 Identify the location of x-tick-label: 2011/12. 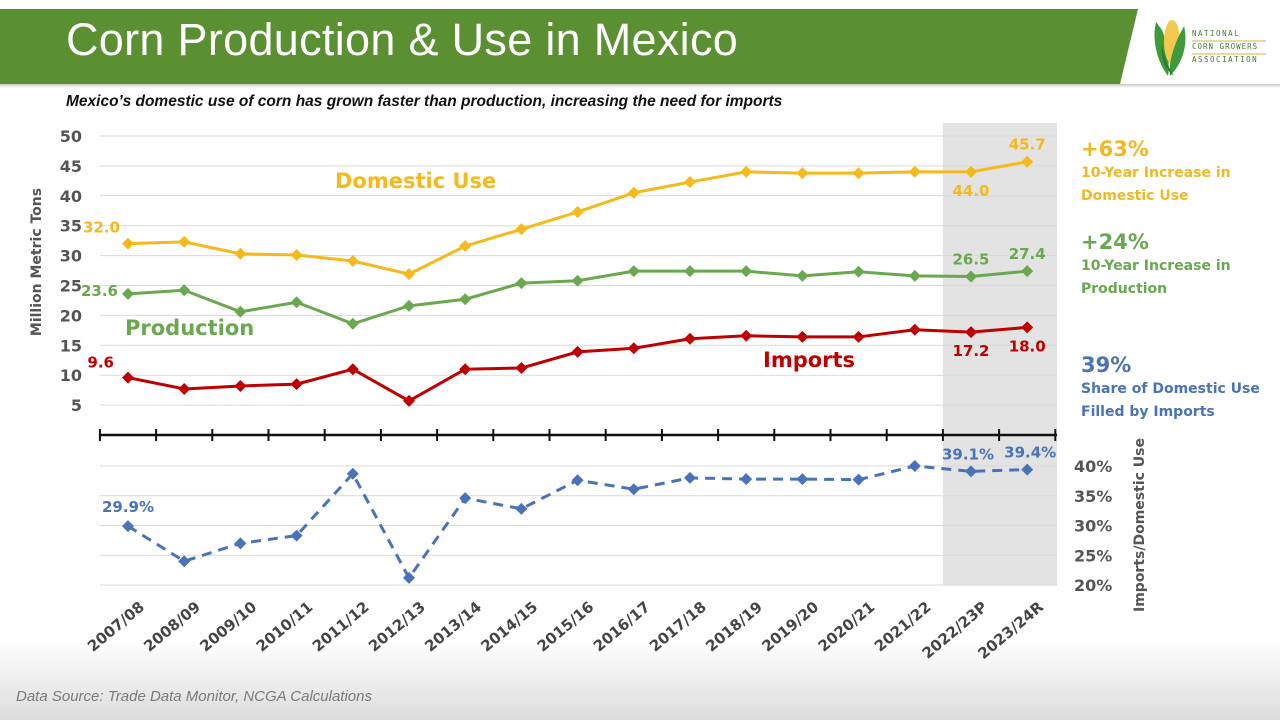
(341, 627).